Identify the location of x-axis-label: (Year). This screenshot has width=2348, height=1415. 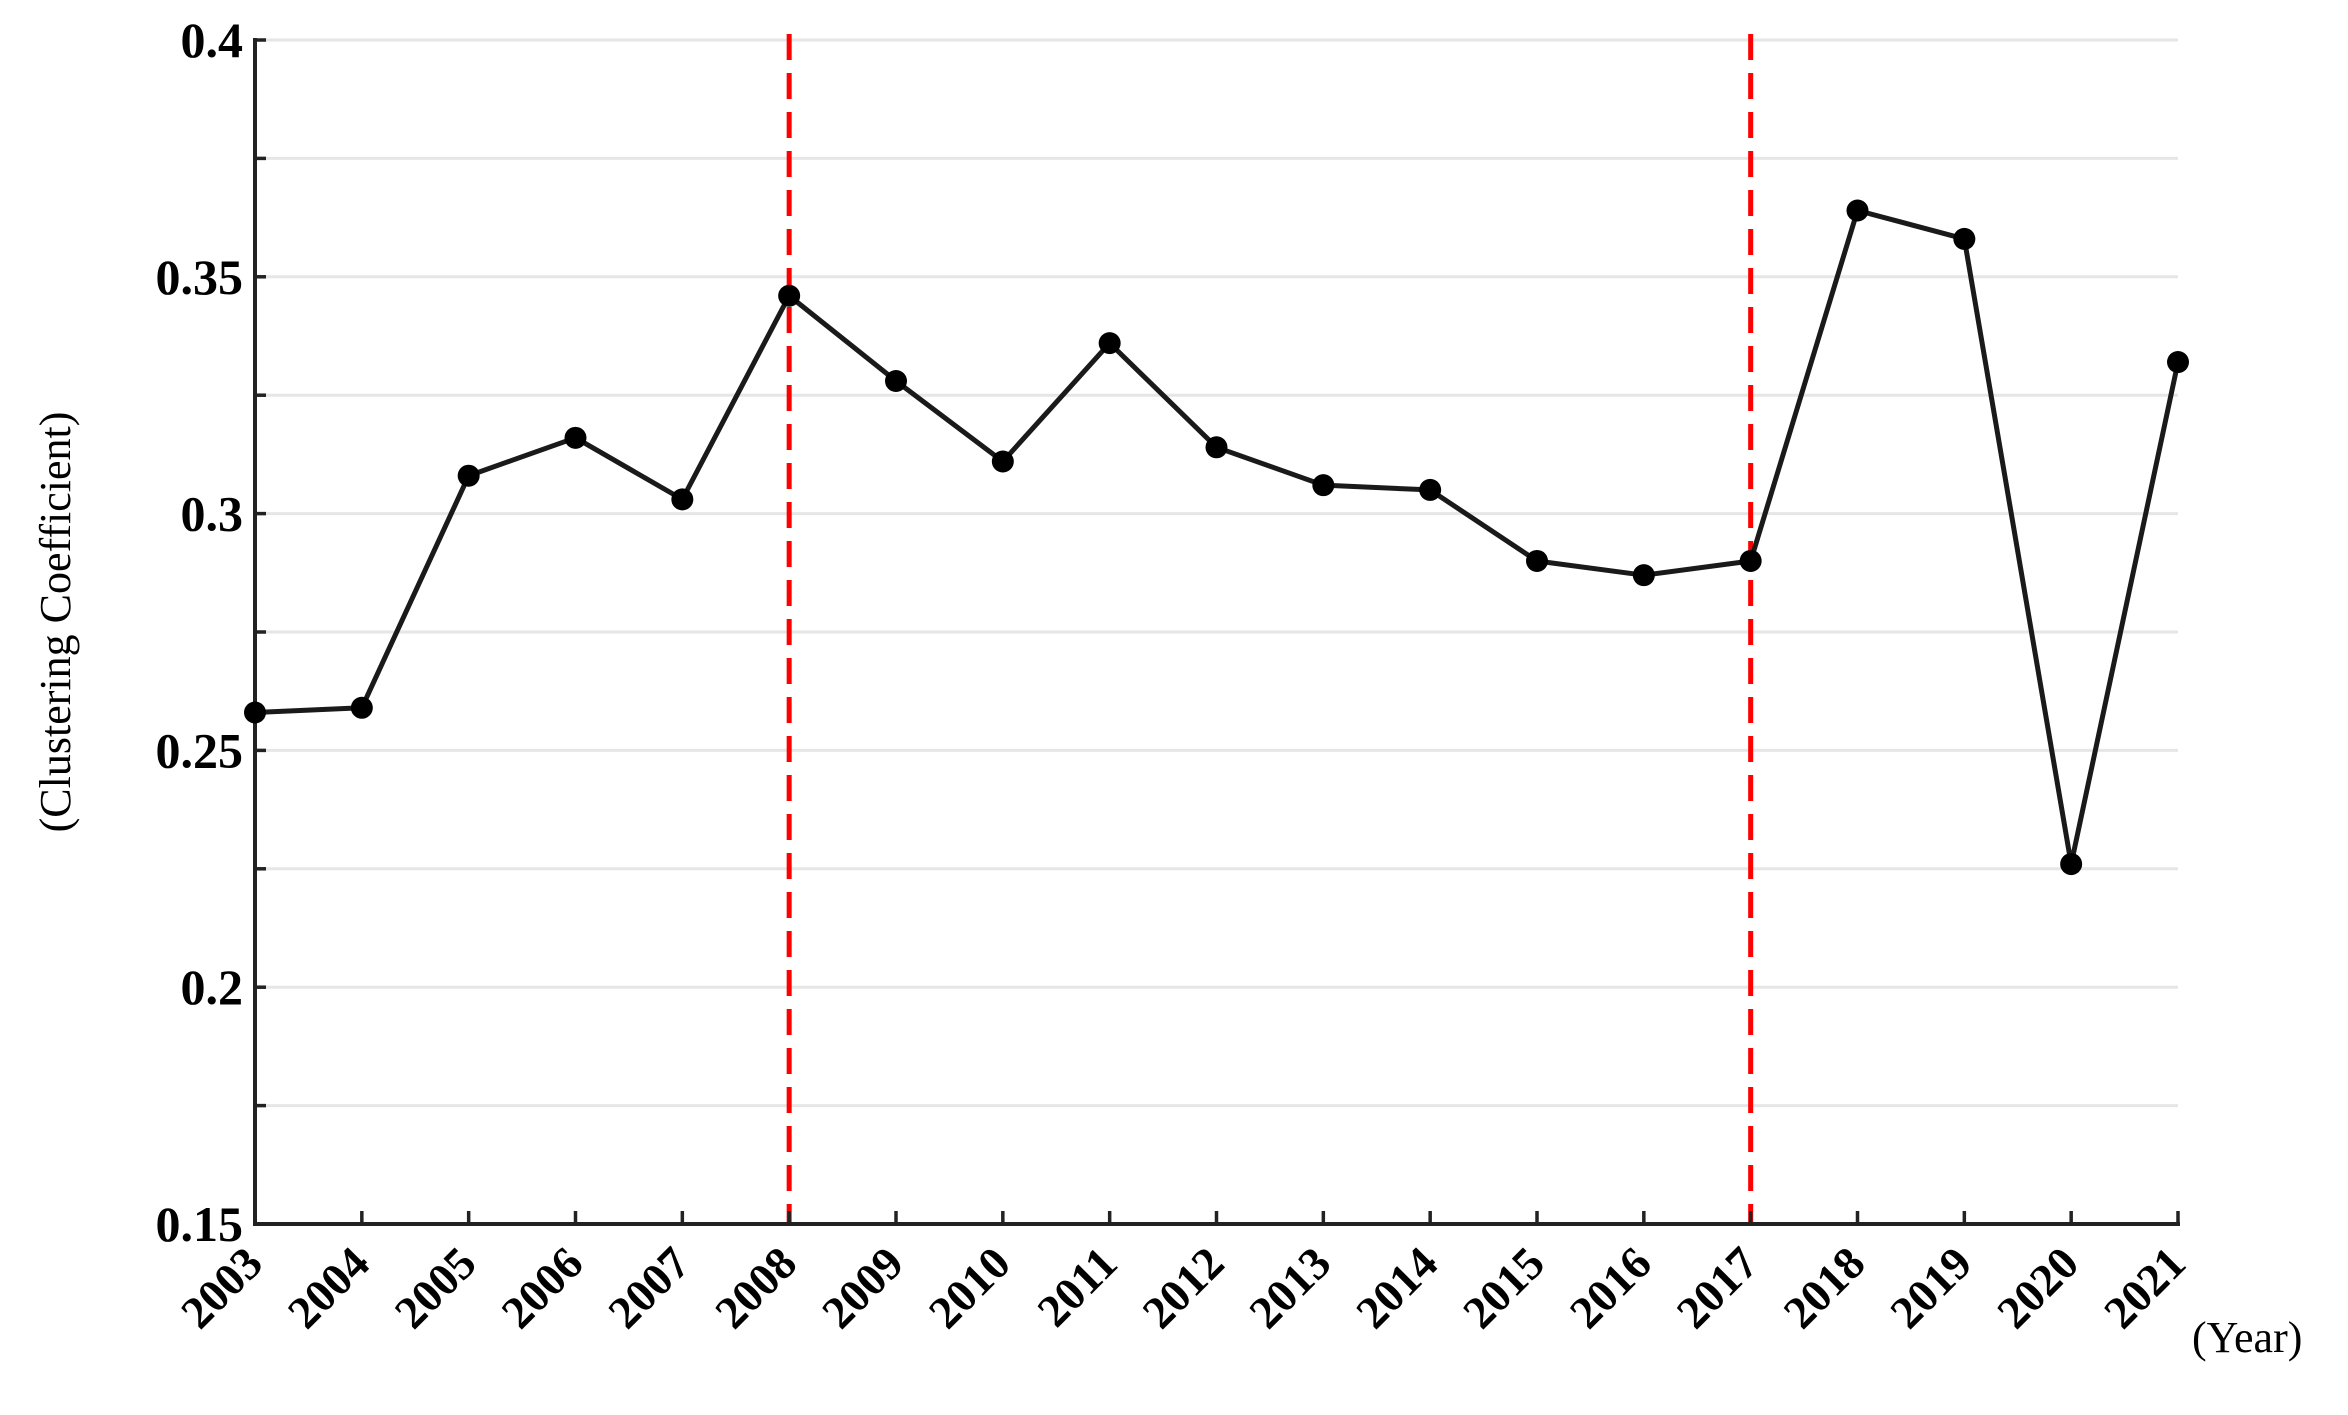
(2247, 1337).